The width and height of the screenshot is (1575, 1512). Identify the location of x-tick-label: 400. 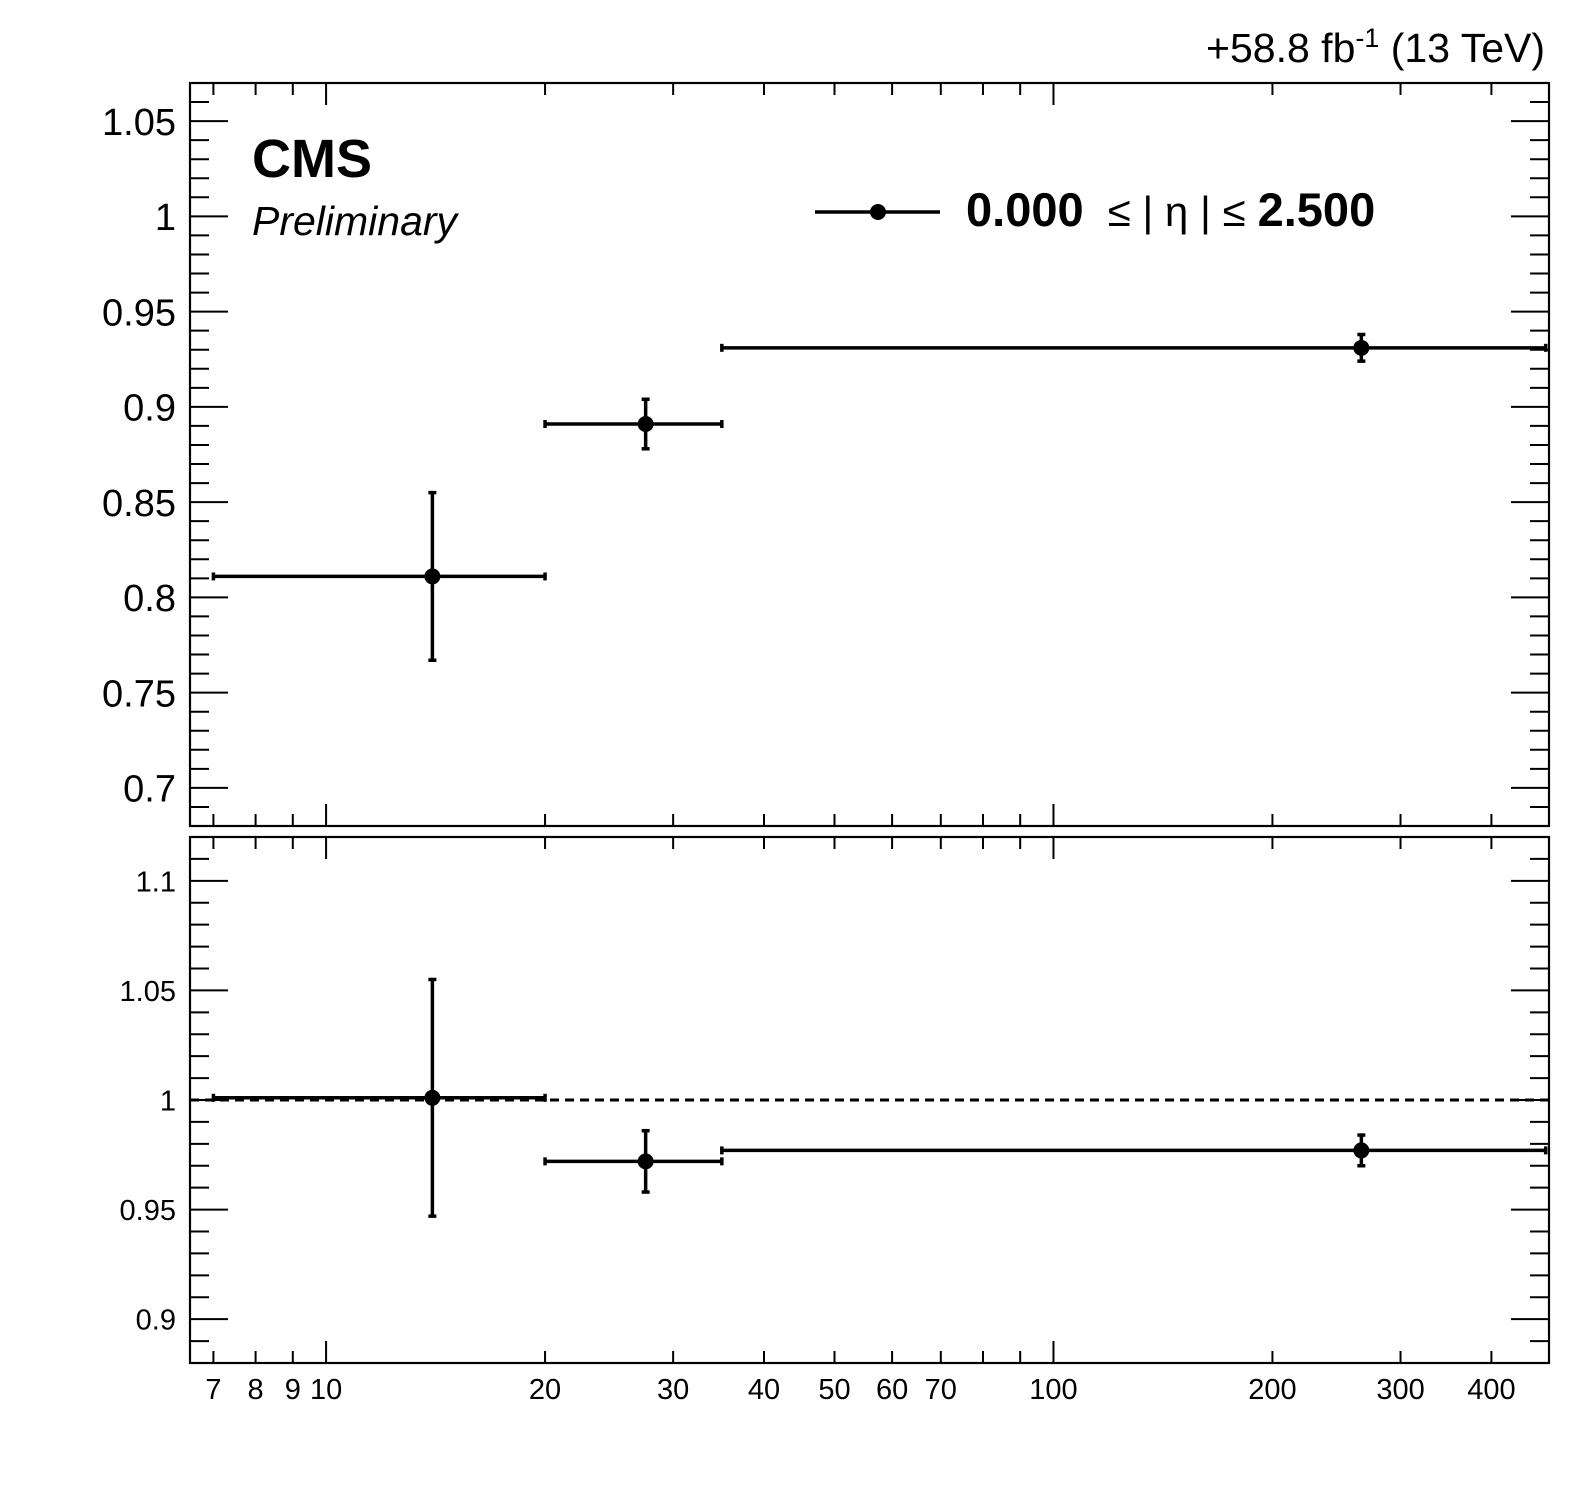
(1491, 1390).